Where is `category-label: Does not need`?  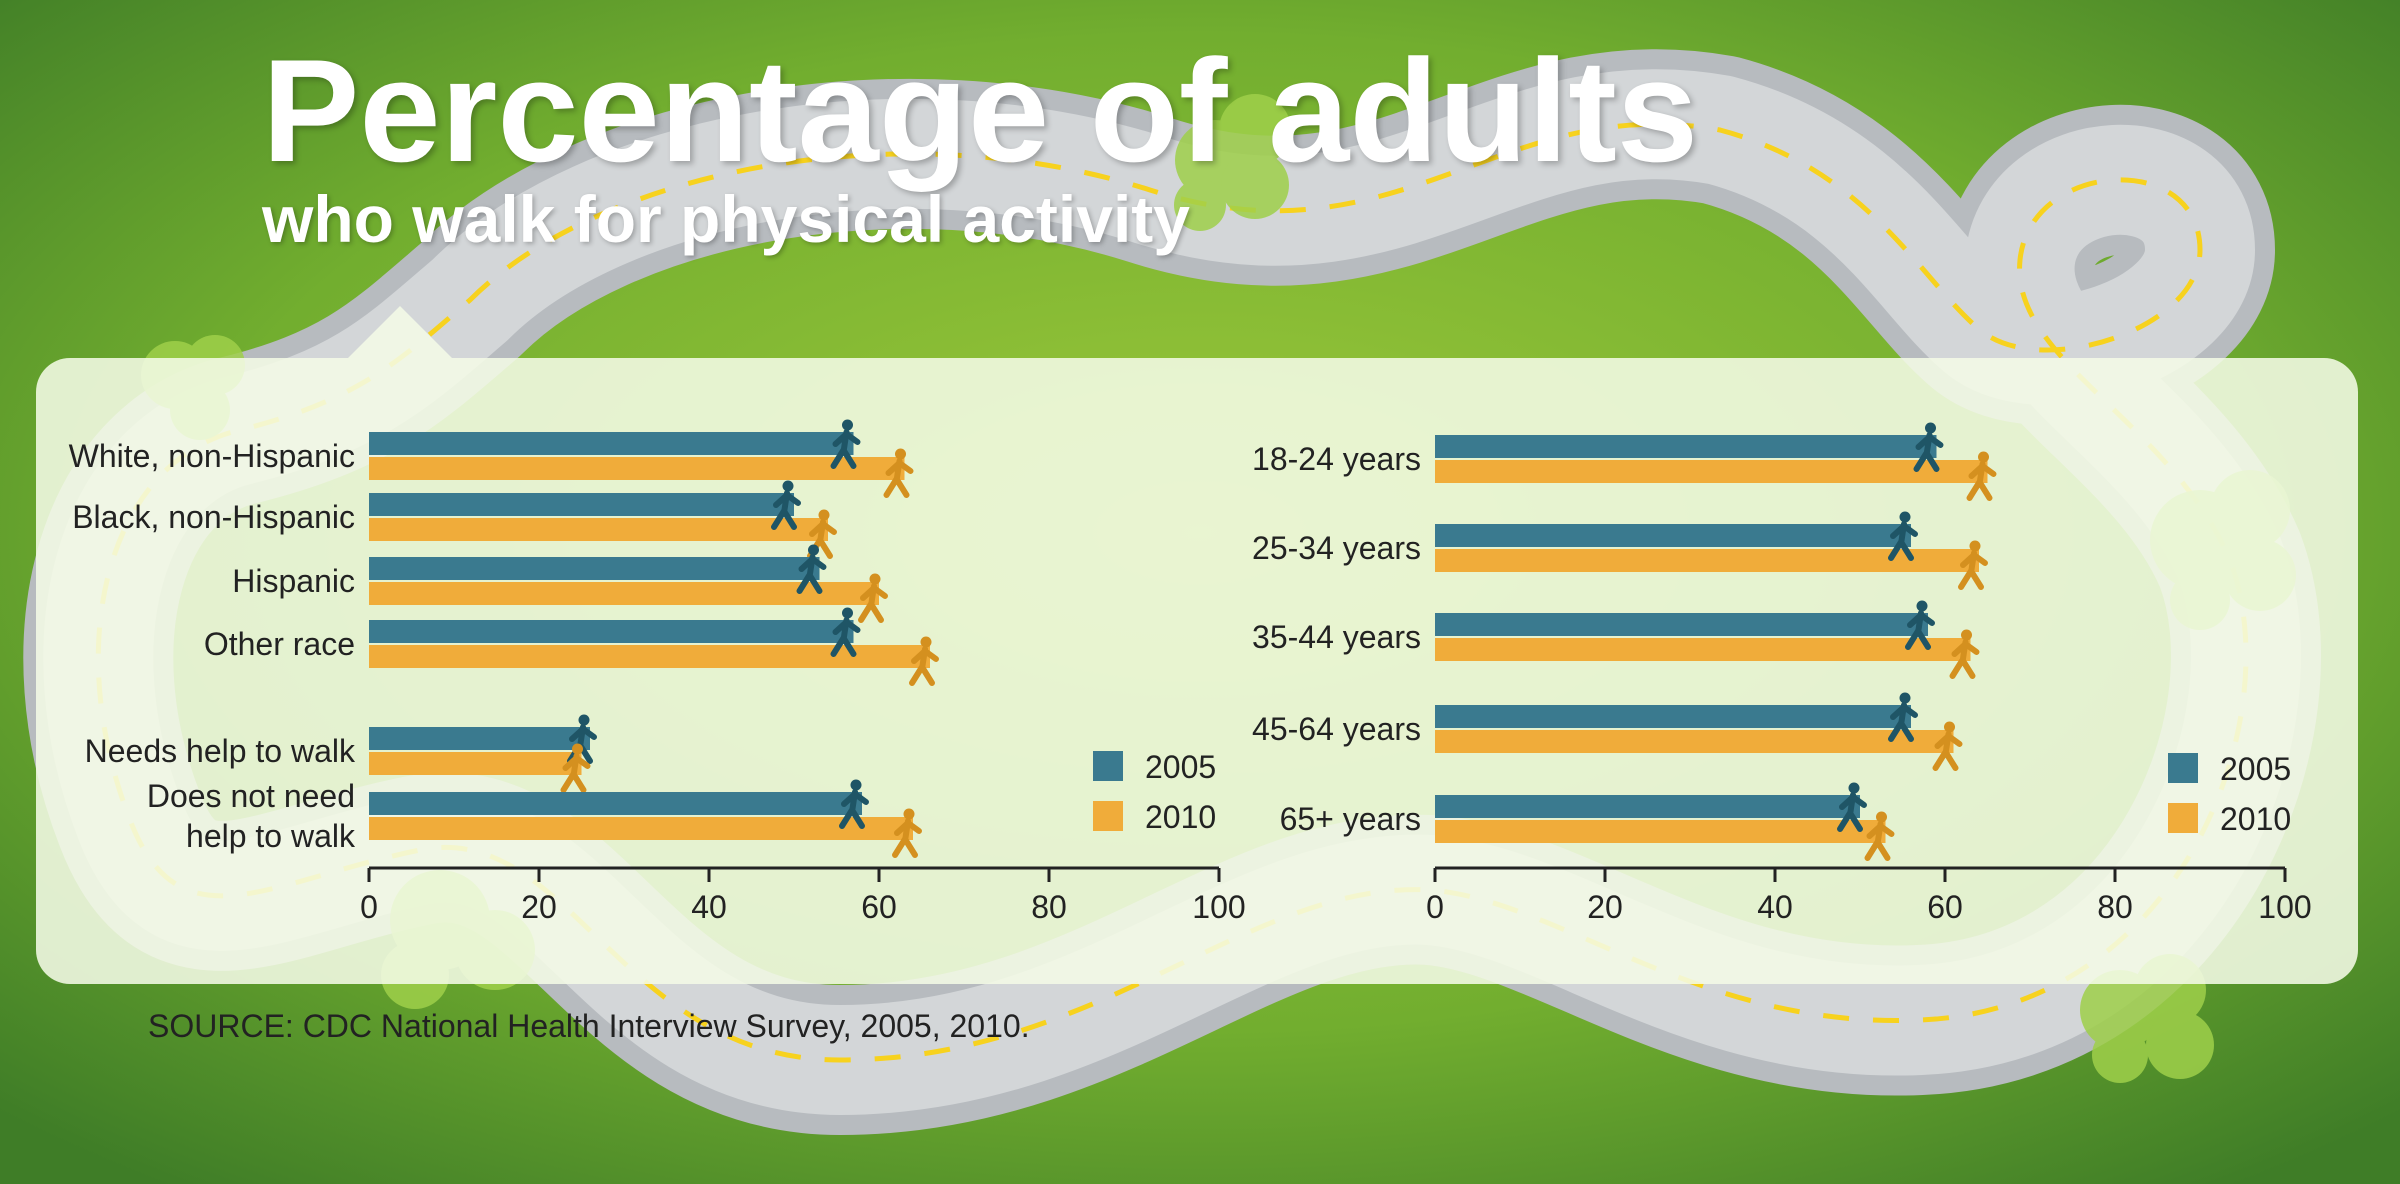
category-label: Does not need is located at coordinates (251, 796).